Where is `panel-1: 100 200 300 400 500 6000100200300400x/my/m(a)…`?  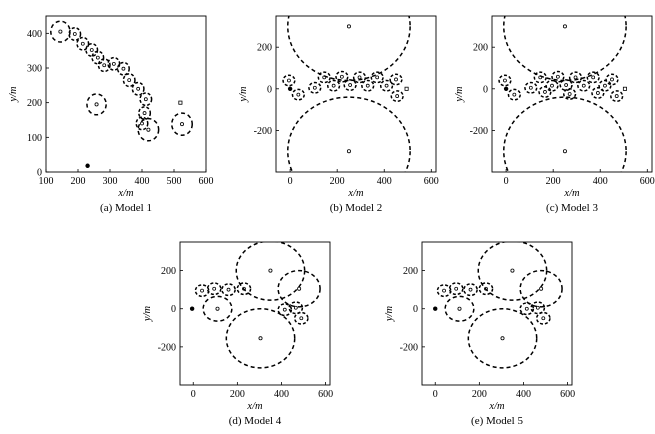 panel-1: 100 200 300 400 500 6000100200300400x/my/m(a)… is located at coordinates (111, 114).